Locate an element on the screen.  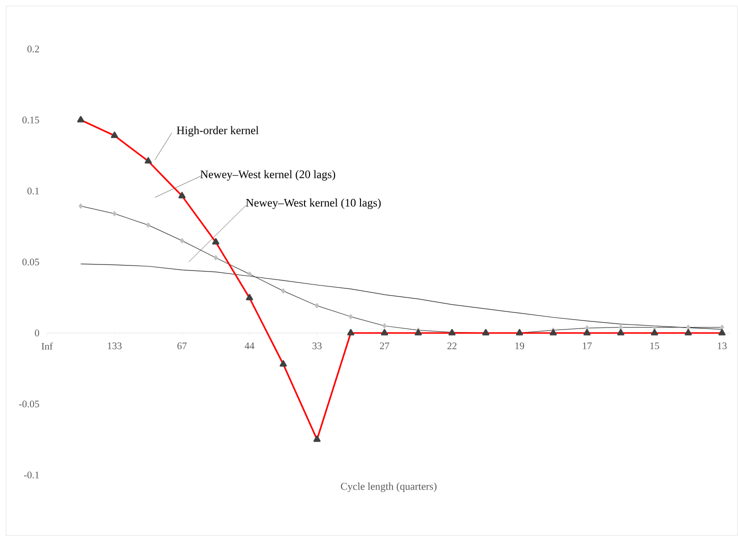
x-tick-label: 33 is located at coordinates (317, 346).